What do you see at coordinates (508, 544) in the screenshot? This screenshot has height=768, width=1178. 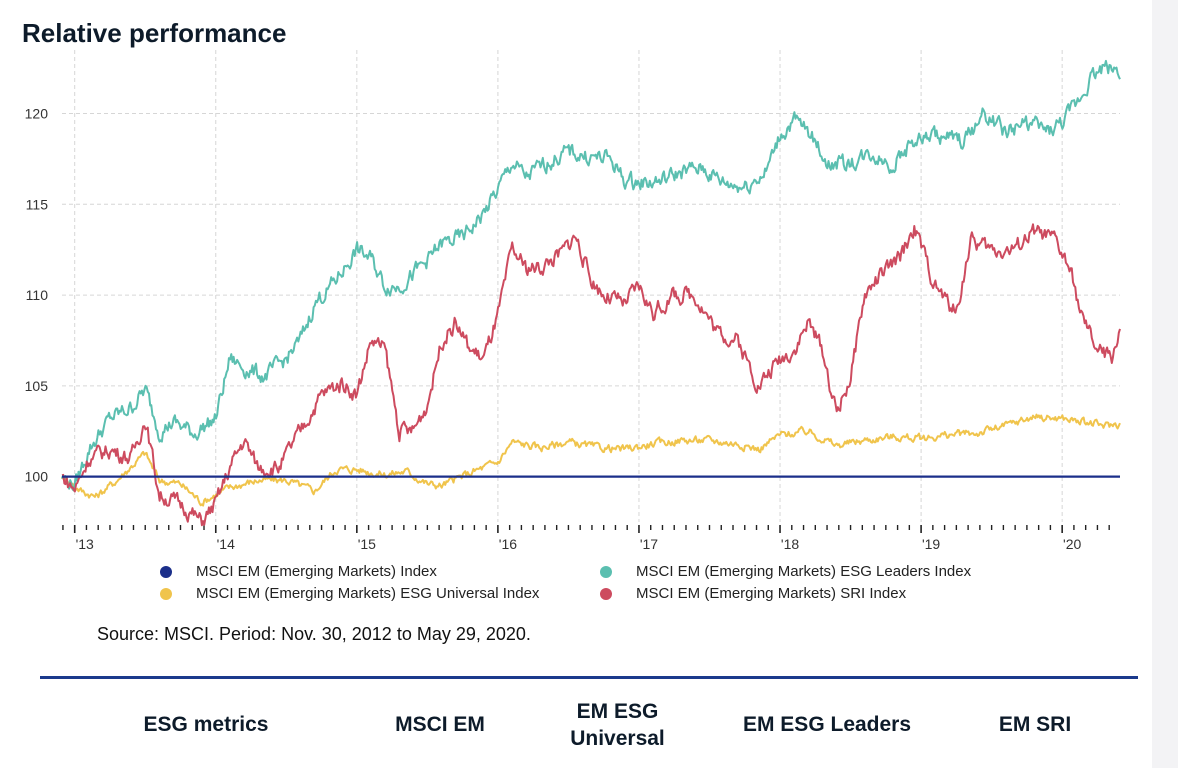 I see `x-tick-label-2016: '16` at bounding box center [508, 544].